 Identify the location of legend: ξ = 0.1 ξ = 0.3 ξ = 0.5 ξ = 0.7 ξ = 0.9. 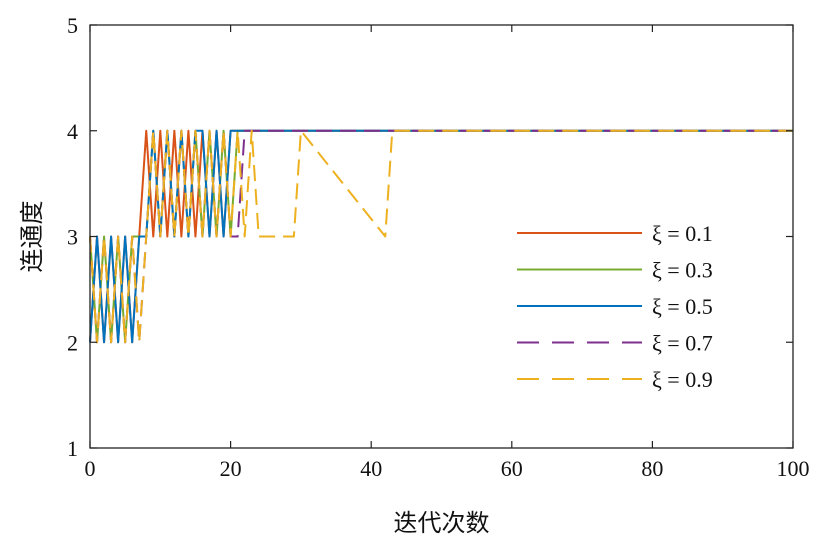
(615, 306).